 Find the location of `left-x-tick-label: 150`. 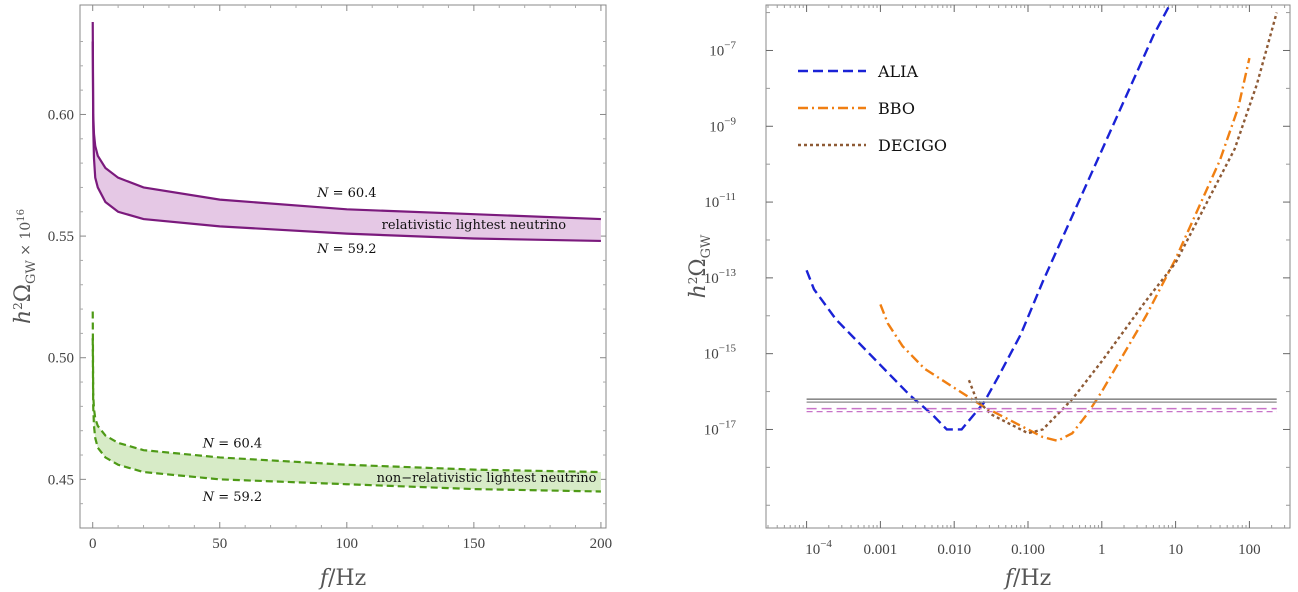

left-x-tick-label: 150 is located at coordinates (474, 544).